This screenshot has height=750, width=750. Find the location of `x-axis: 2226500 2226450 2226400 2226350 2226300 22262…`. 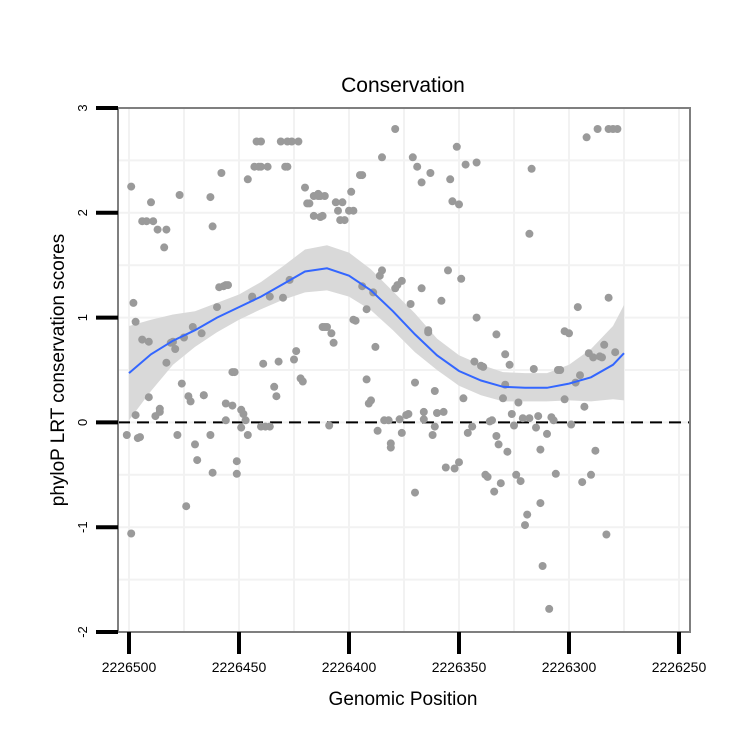

x-axis: 2226500 2226450 2226400 2226350 2226300 22262… is located at coordinates (404, 653).